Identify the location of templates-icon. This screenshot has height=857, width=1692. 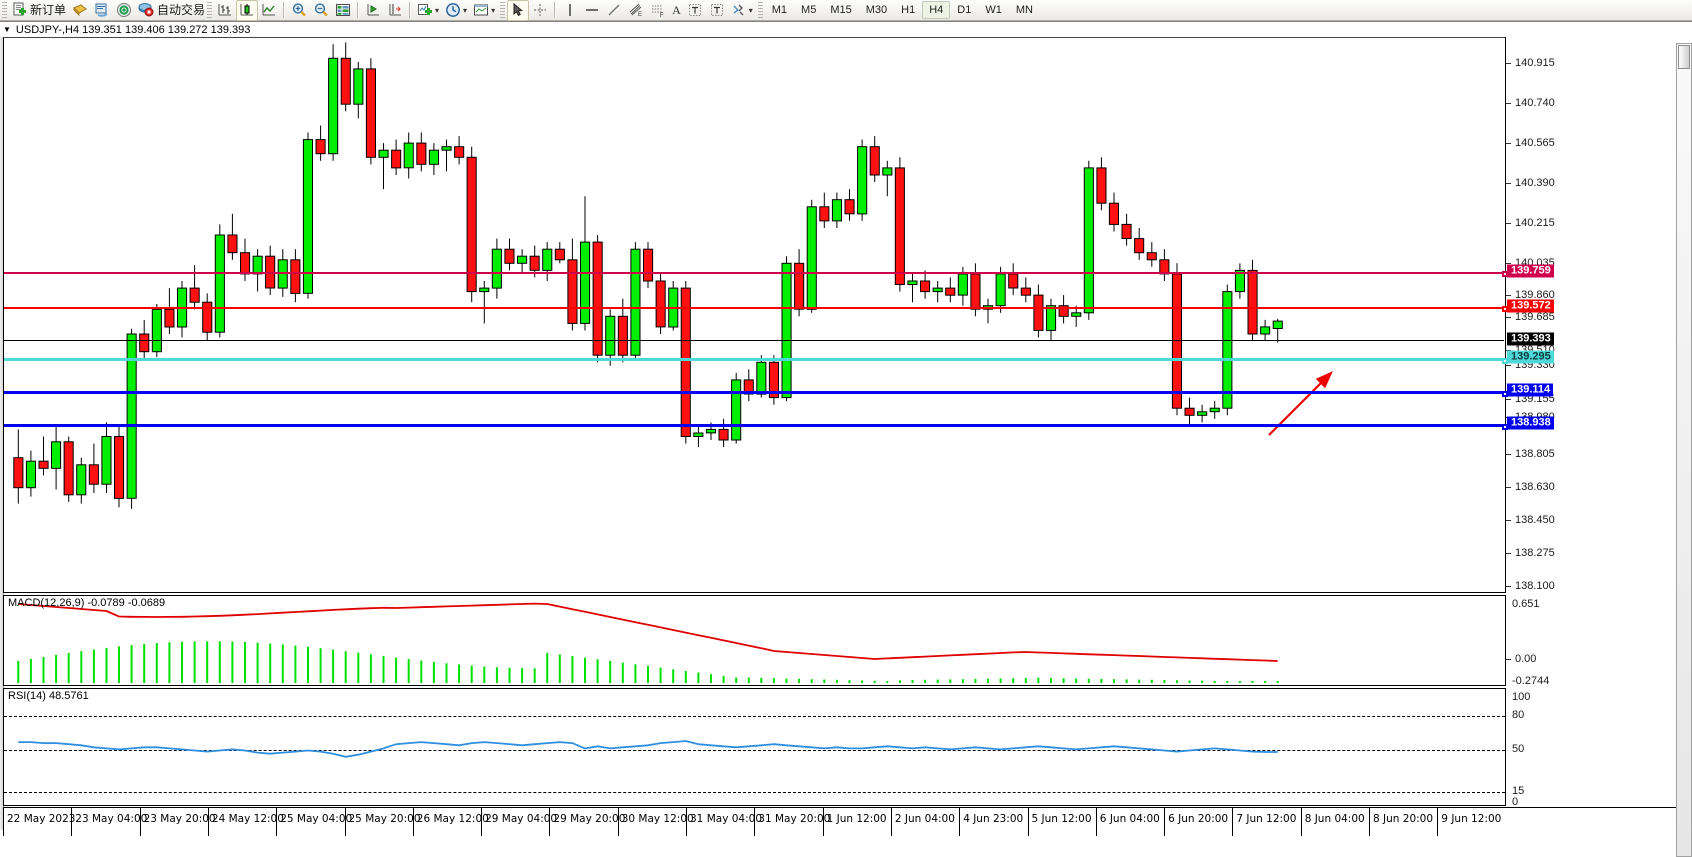
(481, 10).